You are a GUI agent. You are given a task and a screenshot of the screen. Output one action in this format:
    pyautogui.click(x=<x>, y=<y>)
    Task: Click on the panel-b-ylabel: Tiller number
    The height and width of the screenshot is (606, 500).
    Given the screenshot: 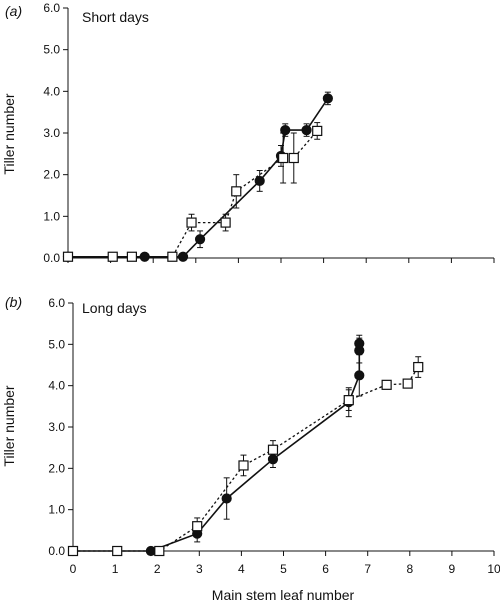 What is the action you would take?
    pyautogui.click(x=9, y=426)
    